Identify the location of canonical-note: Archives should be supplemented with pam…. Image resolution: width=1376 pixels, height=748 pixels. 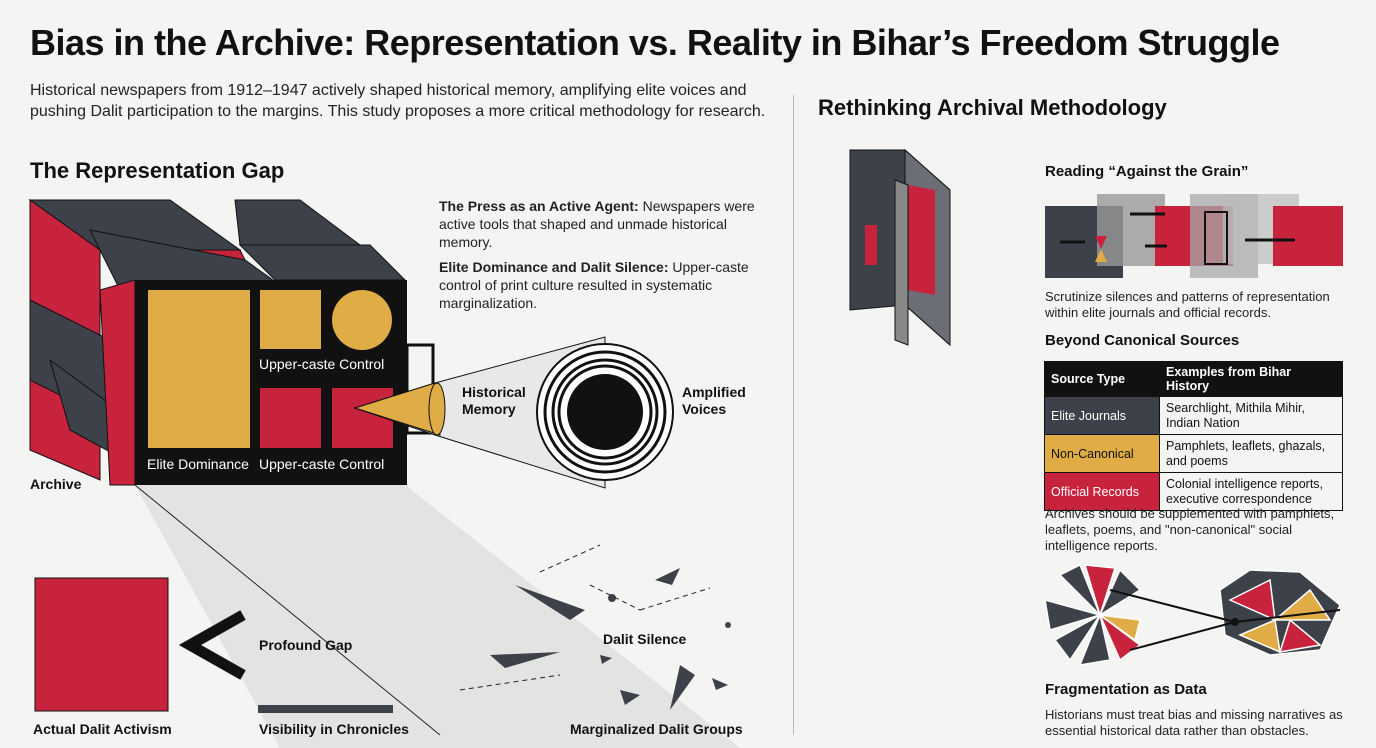
(1190, 529).